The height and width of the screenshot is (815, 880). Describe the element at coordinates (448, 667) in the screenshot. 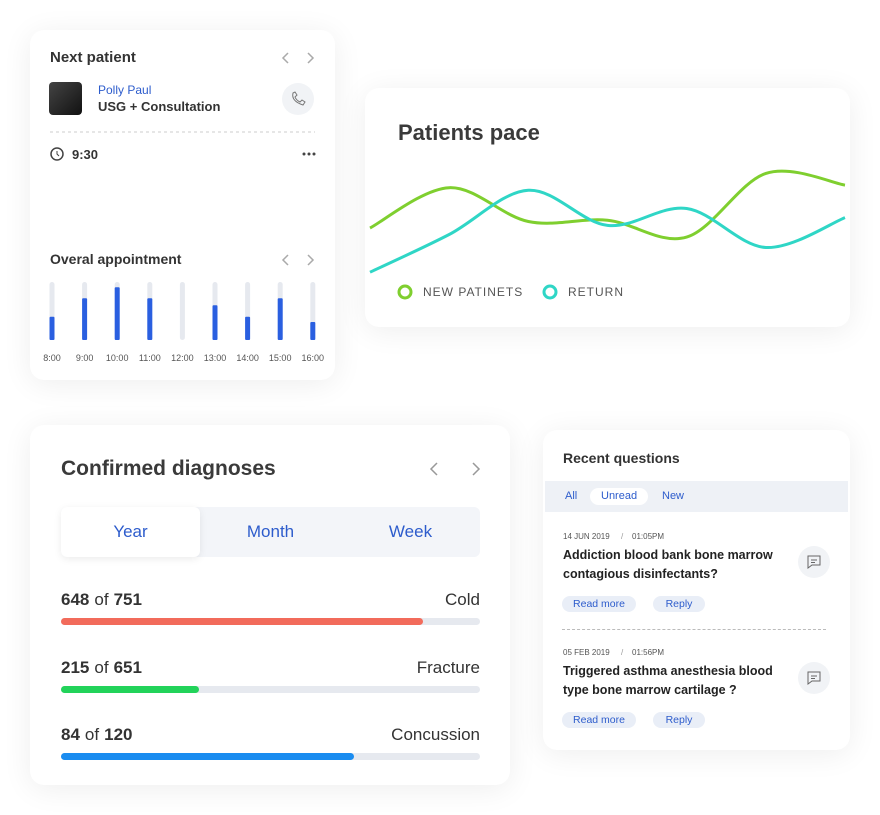

I see `diagnosis-label: Fracture` at that location.